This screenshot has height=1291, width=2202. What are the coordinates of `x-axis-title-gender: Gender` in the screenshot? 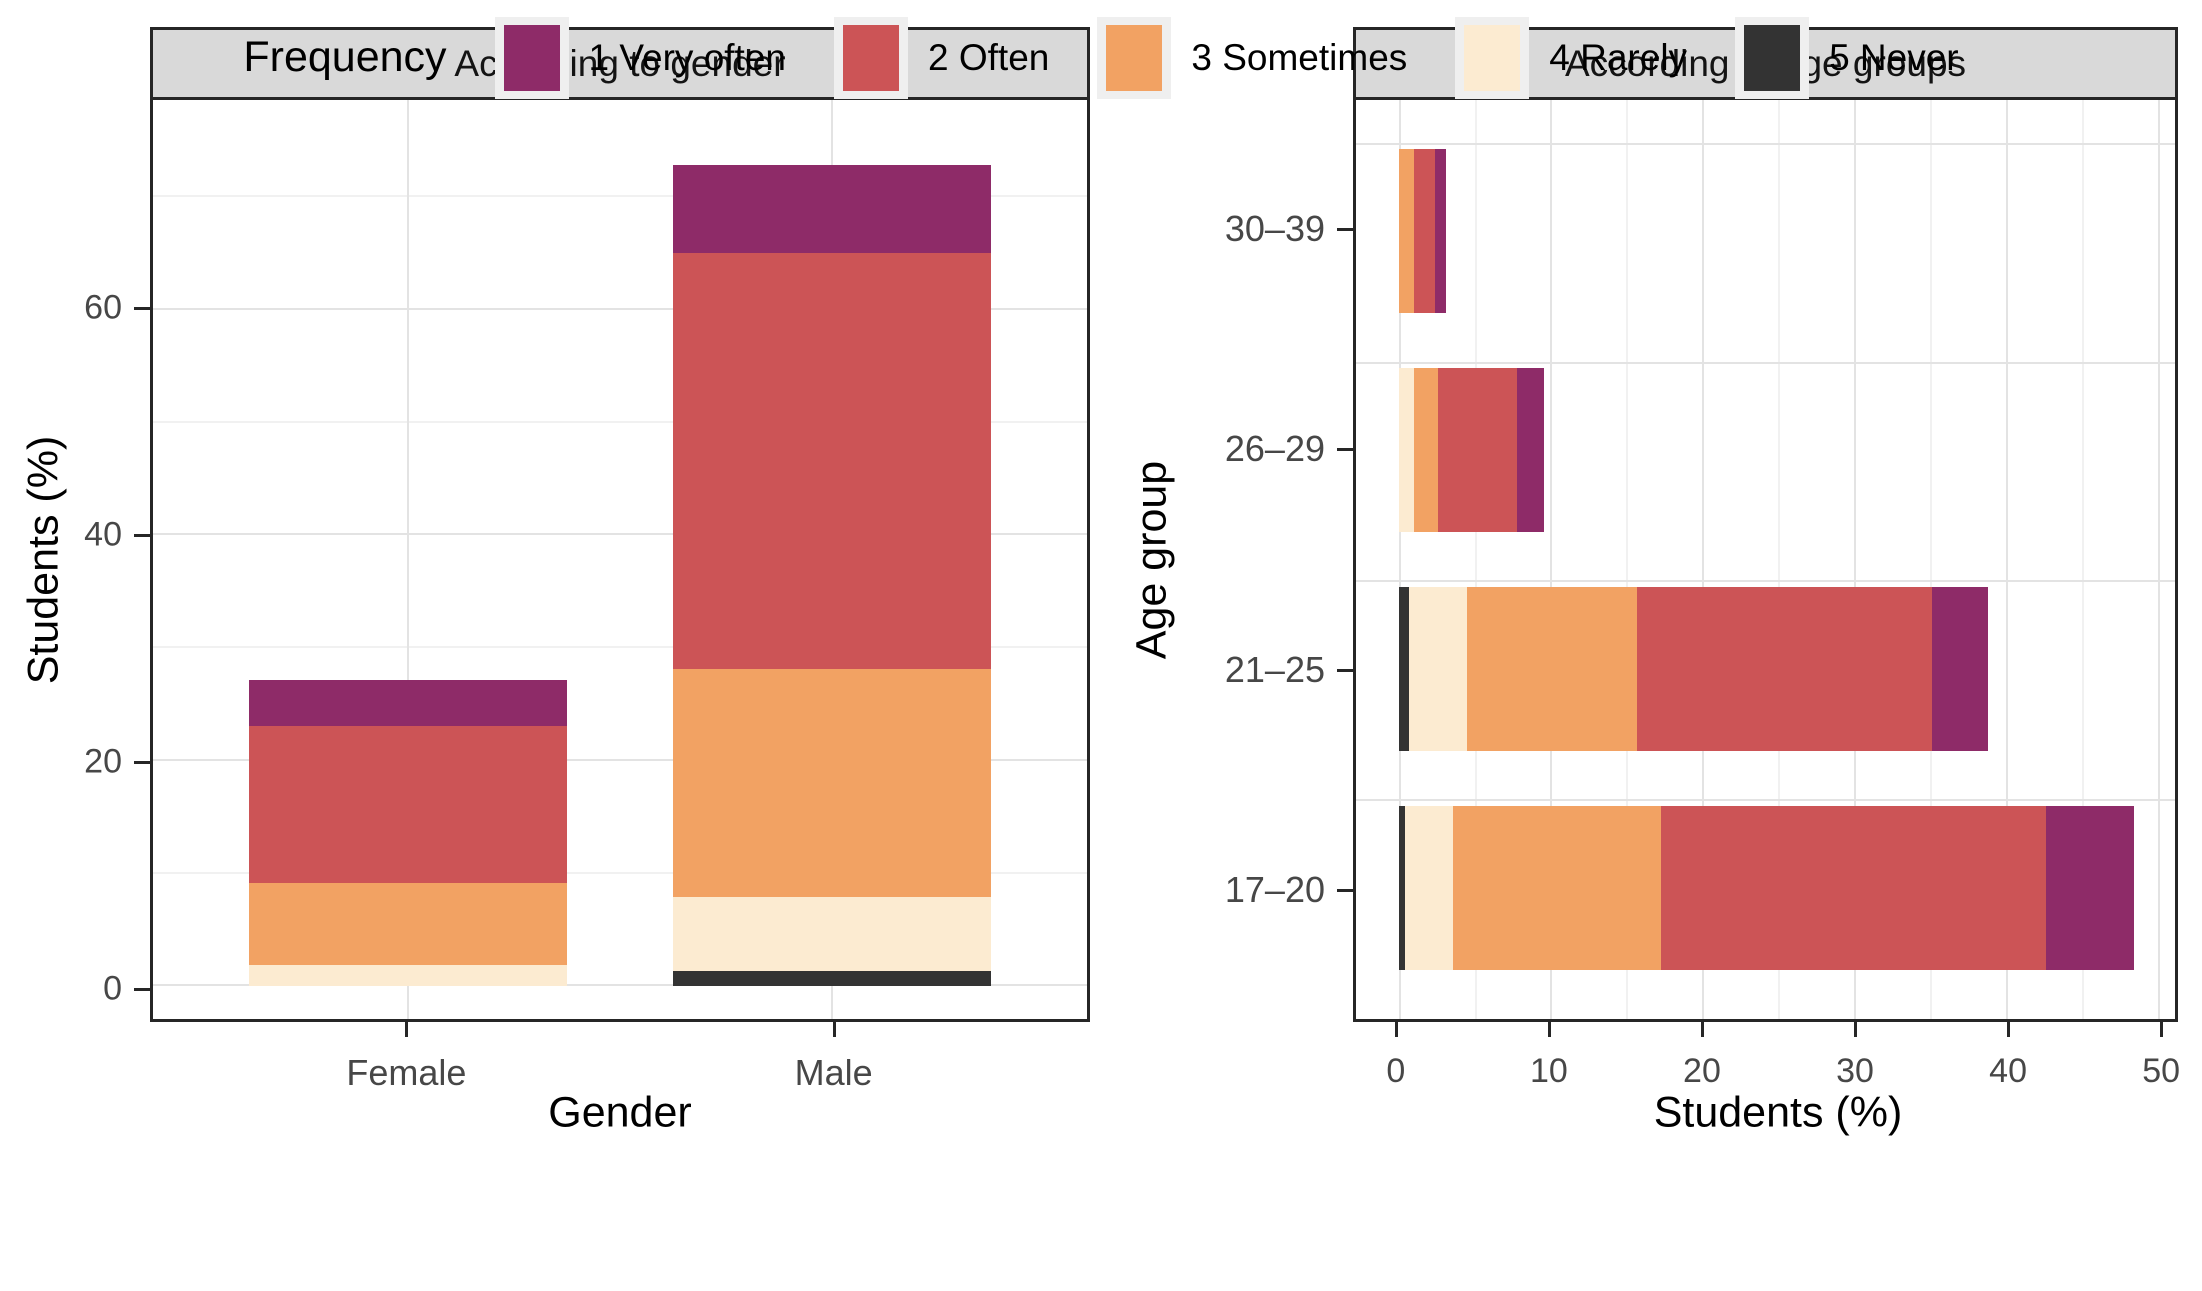 It's located at (620, 1112).